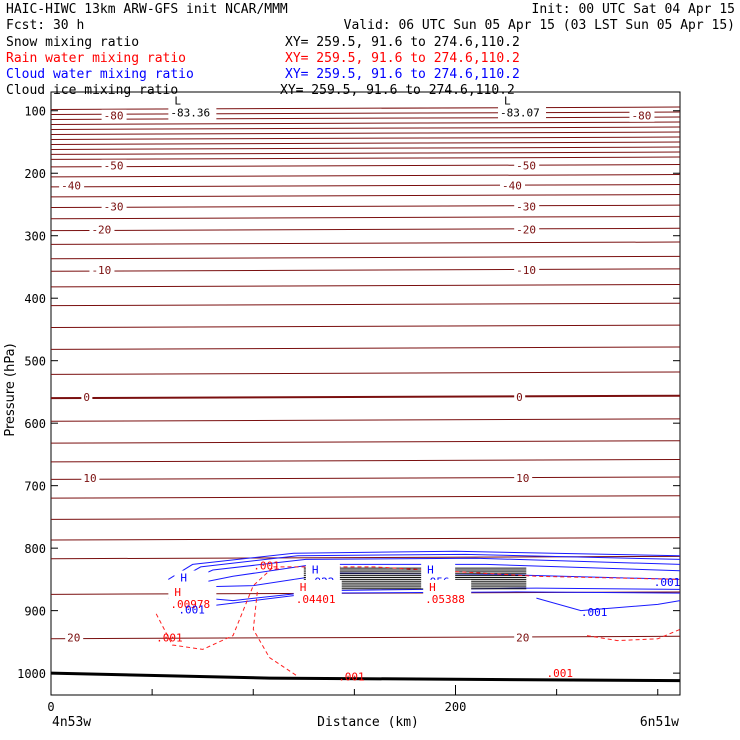 This screenshot has width=740, height=740. What do you see at coordinates (71, 722) in the screenshot?
I see `x-end-label-left: 4n53w` at bounding box center [71, 722].